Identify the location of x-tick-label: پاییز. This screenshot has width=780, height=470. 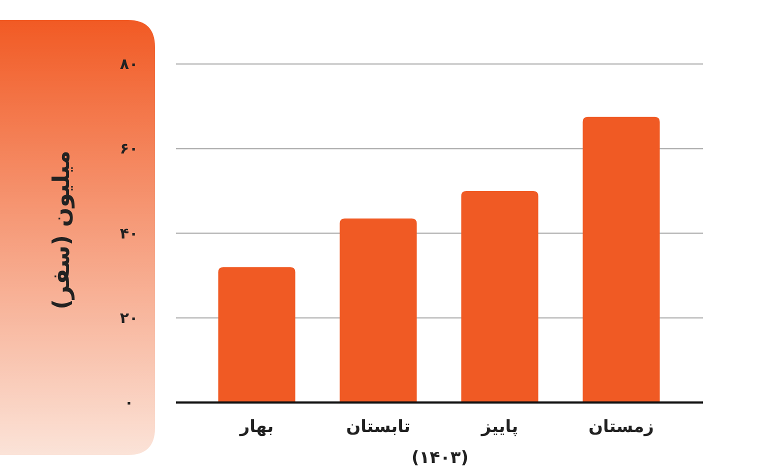
(499, 427).